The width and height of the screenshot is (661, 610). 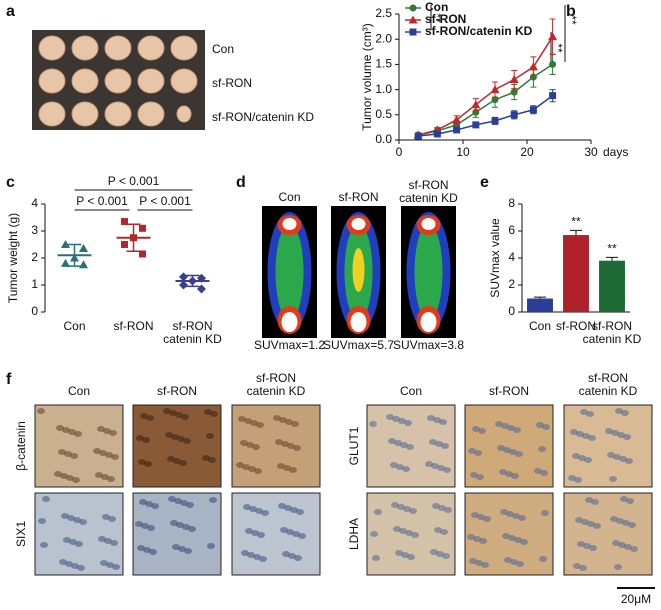 I want to click on row-label: β-catenin, so click(x=21, y=446).